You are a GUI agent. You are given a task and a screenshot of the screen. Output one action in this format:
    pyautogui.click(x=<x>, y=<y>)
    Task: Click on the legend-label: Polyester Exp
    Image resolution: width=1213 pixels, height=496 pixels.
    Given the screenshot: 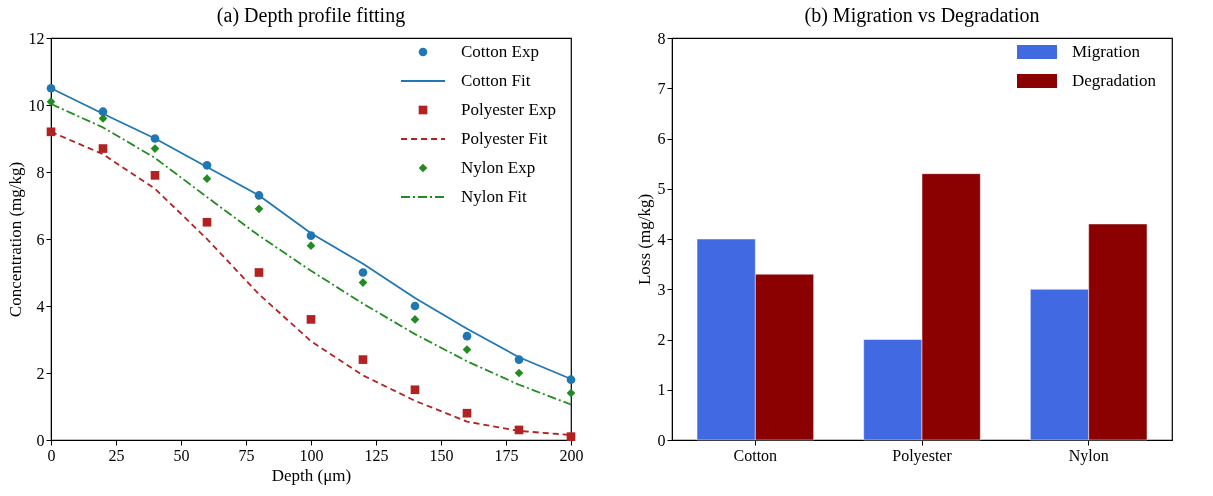 What is the action you would take?
    pyautogui.click(x=508, y=109)
    